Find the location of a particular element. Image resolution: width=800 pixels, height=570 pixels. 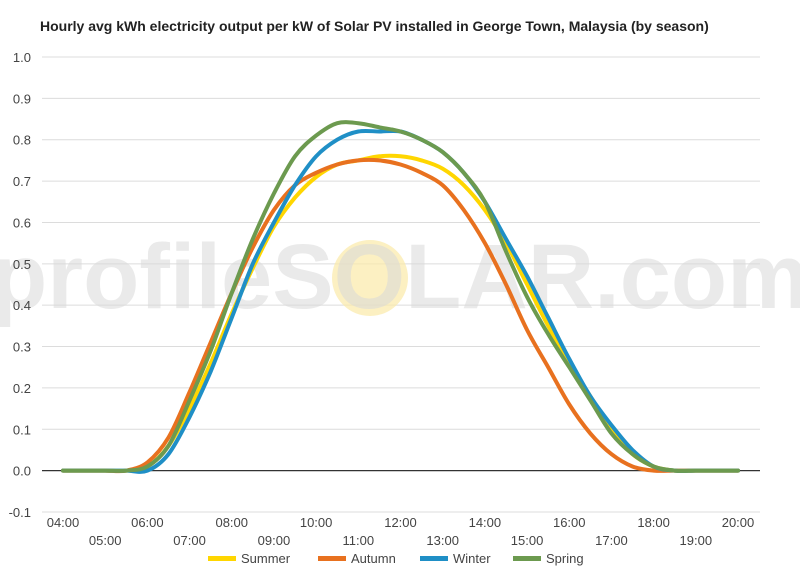

x-tick-label: 04:00 is located at coordinates (63, 522).